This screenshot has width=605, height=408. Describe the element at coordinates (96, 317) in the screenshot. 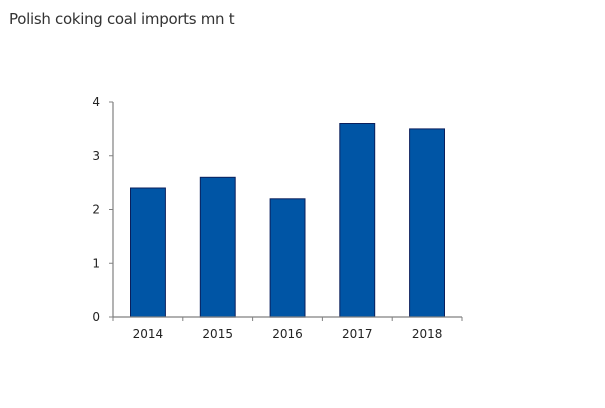

I see `y-tick-label: 0` at that location.